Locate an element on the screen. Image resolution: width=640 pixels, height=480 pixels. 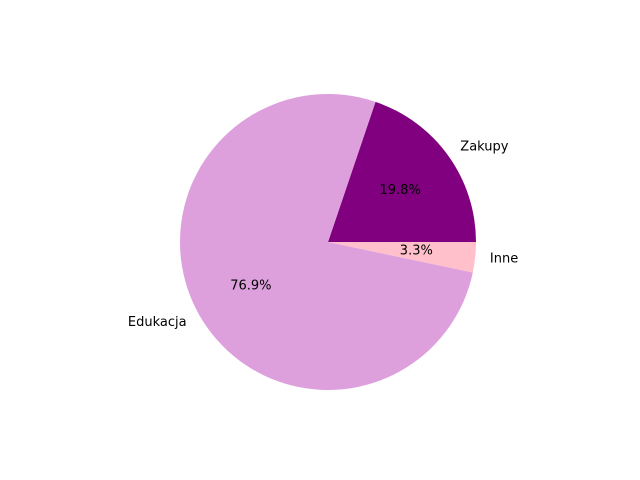
slice-percent-inne: 3.3% is located at coordinates (416, 251).